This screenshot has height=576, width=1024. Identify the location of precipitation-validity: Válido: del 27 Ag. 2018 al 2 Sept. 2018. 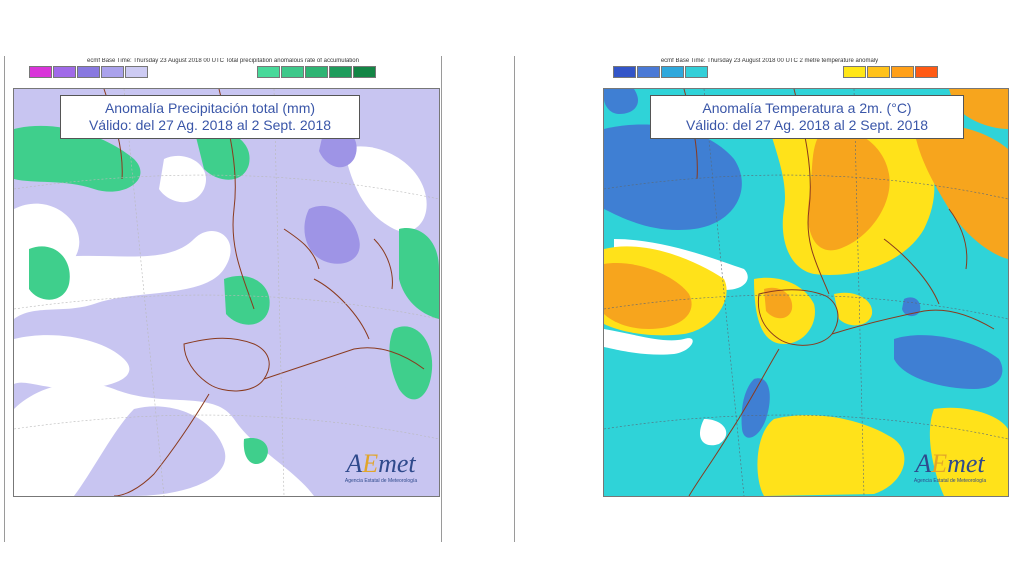
(210, 125).